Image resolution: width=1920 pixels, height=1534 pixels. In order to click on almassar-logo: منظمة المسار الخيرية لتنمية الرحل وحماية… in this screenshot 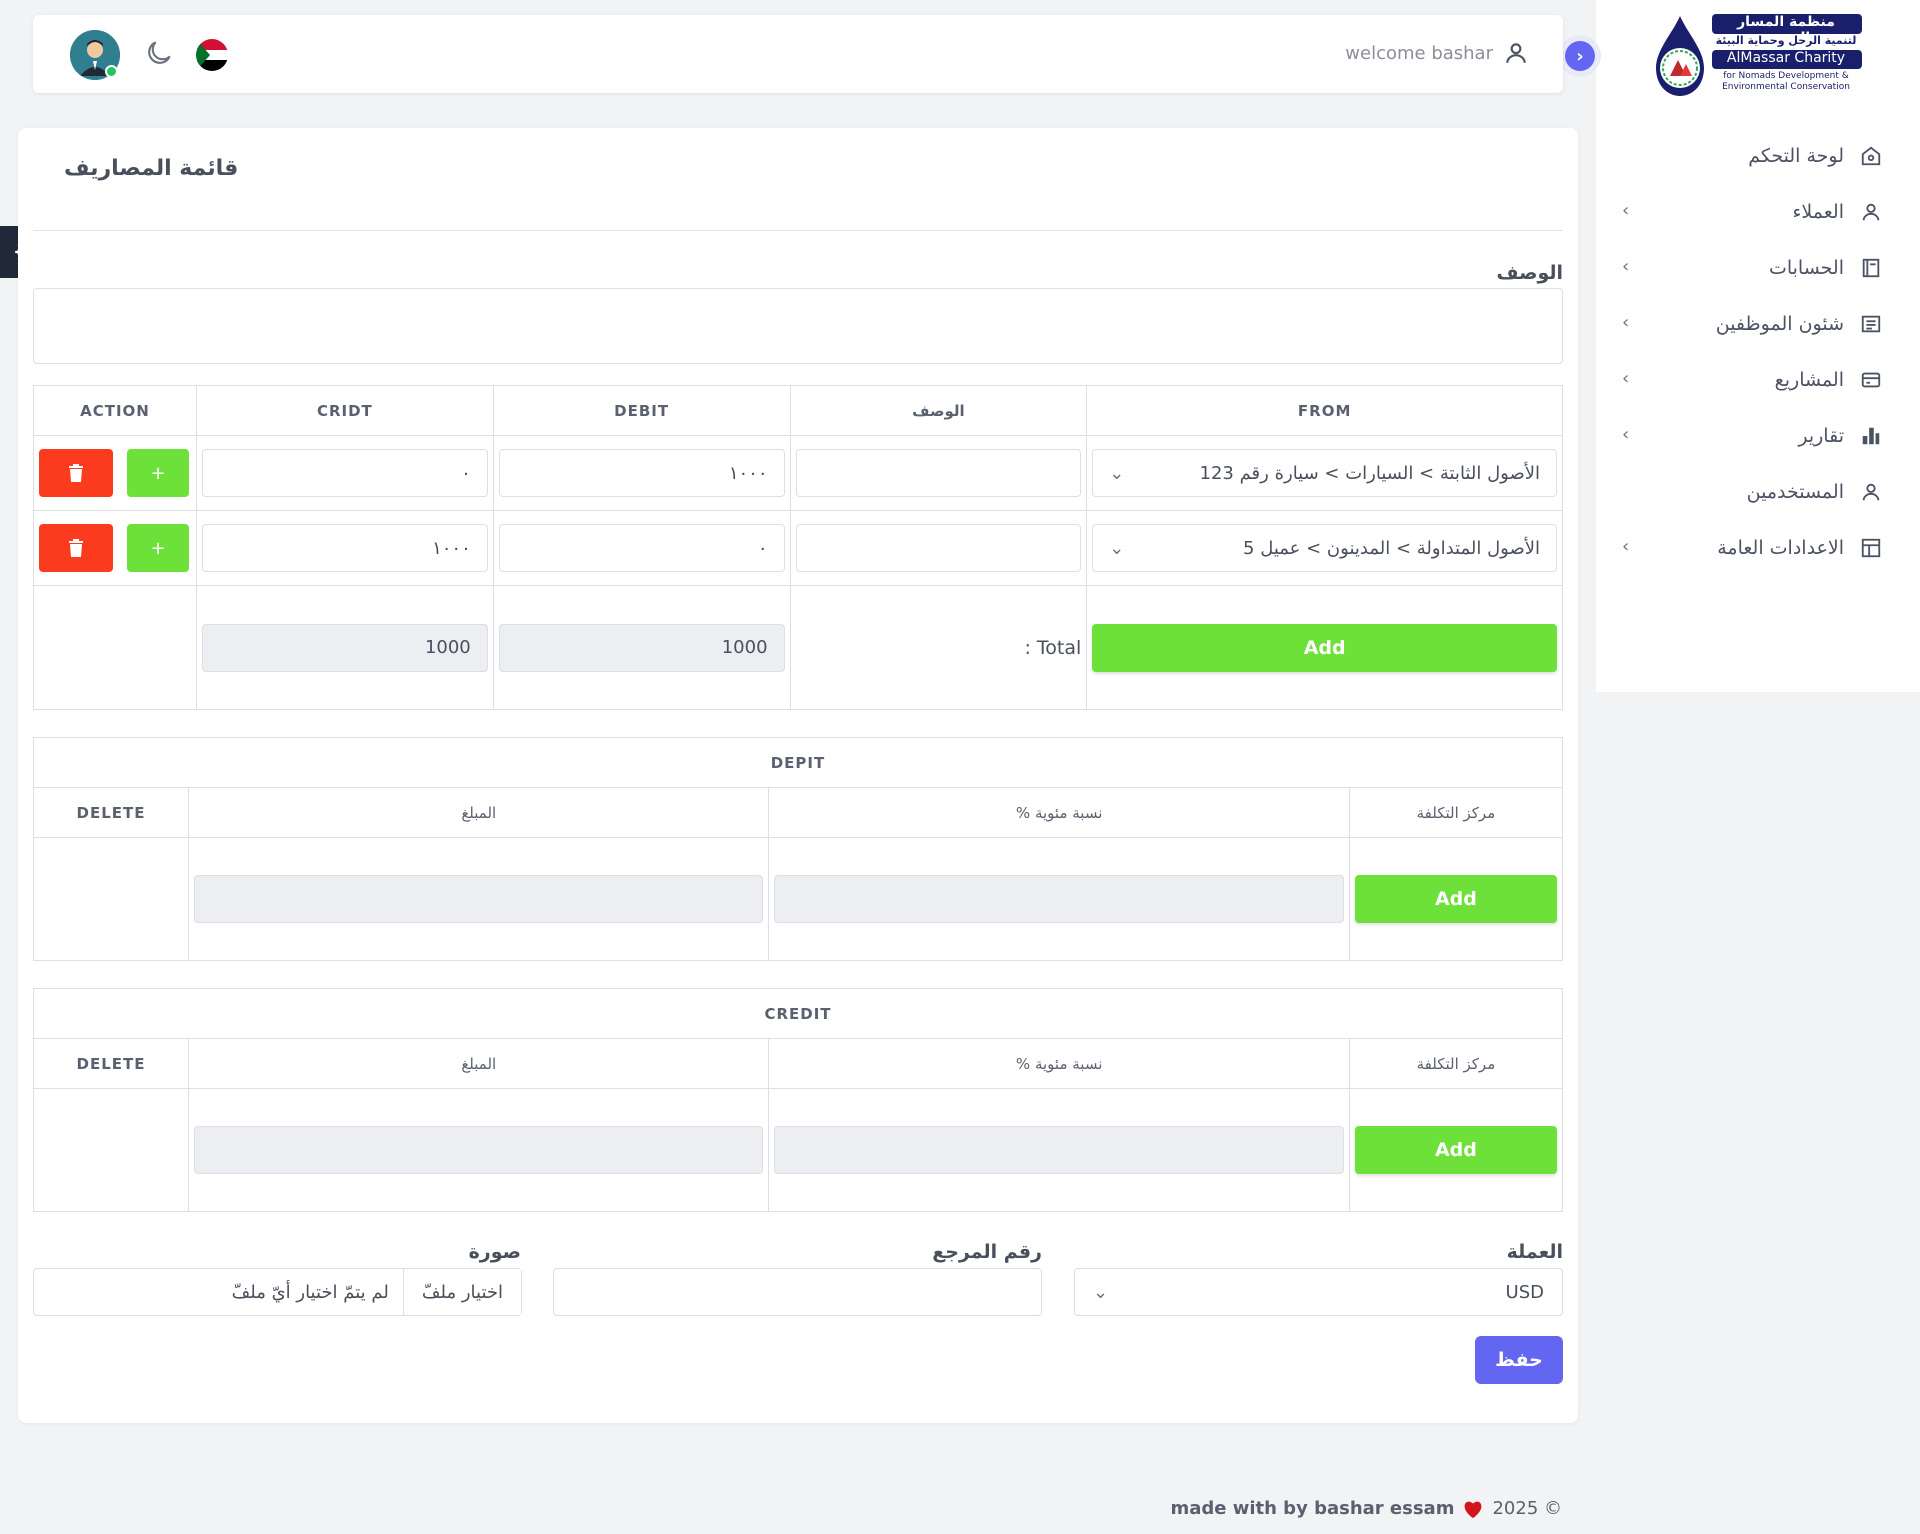, I will do `click(1757, 55)`.